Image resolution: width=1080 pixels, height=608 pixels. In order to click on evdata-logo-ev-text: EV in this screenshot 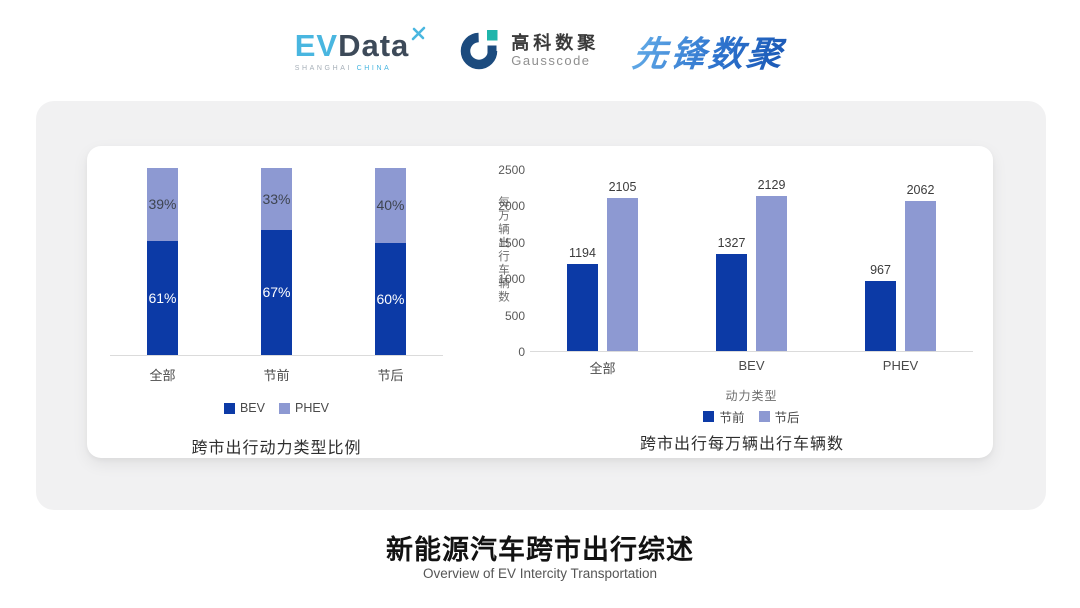, I will do `click(316, 45)`.